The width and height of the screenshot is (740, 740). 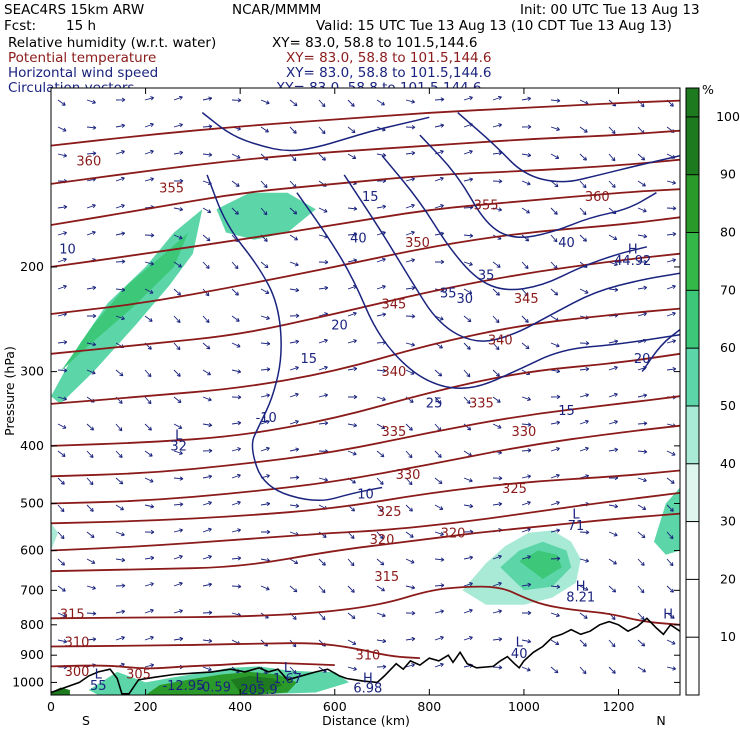 What do you see at coordinates (610, 10) in the screenshot?
I see `init-time: Init: 00 UTC Tue 13 Aug 13` at bounding box center [610, 10].